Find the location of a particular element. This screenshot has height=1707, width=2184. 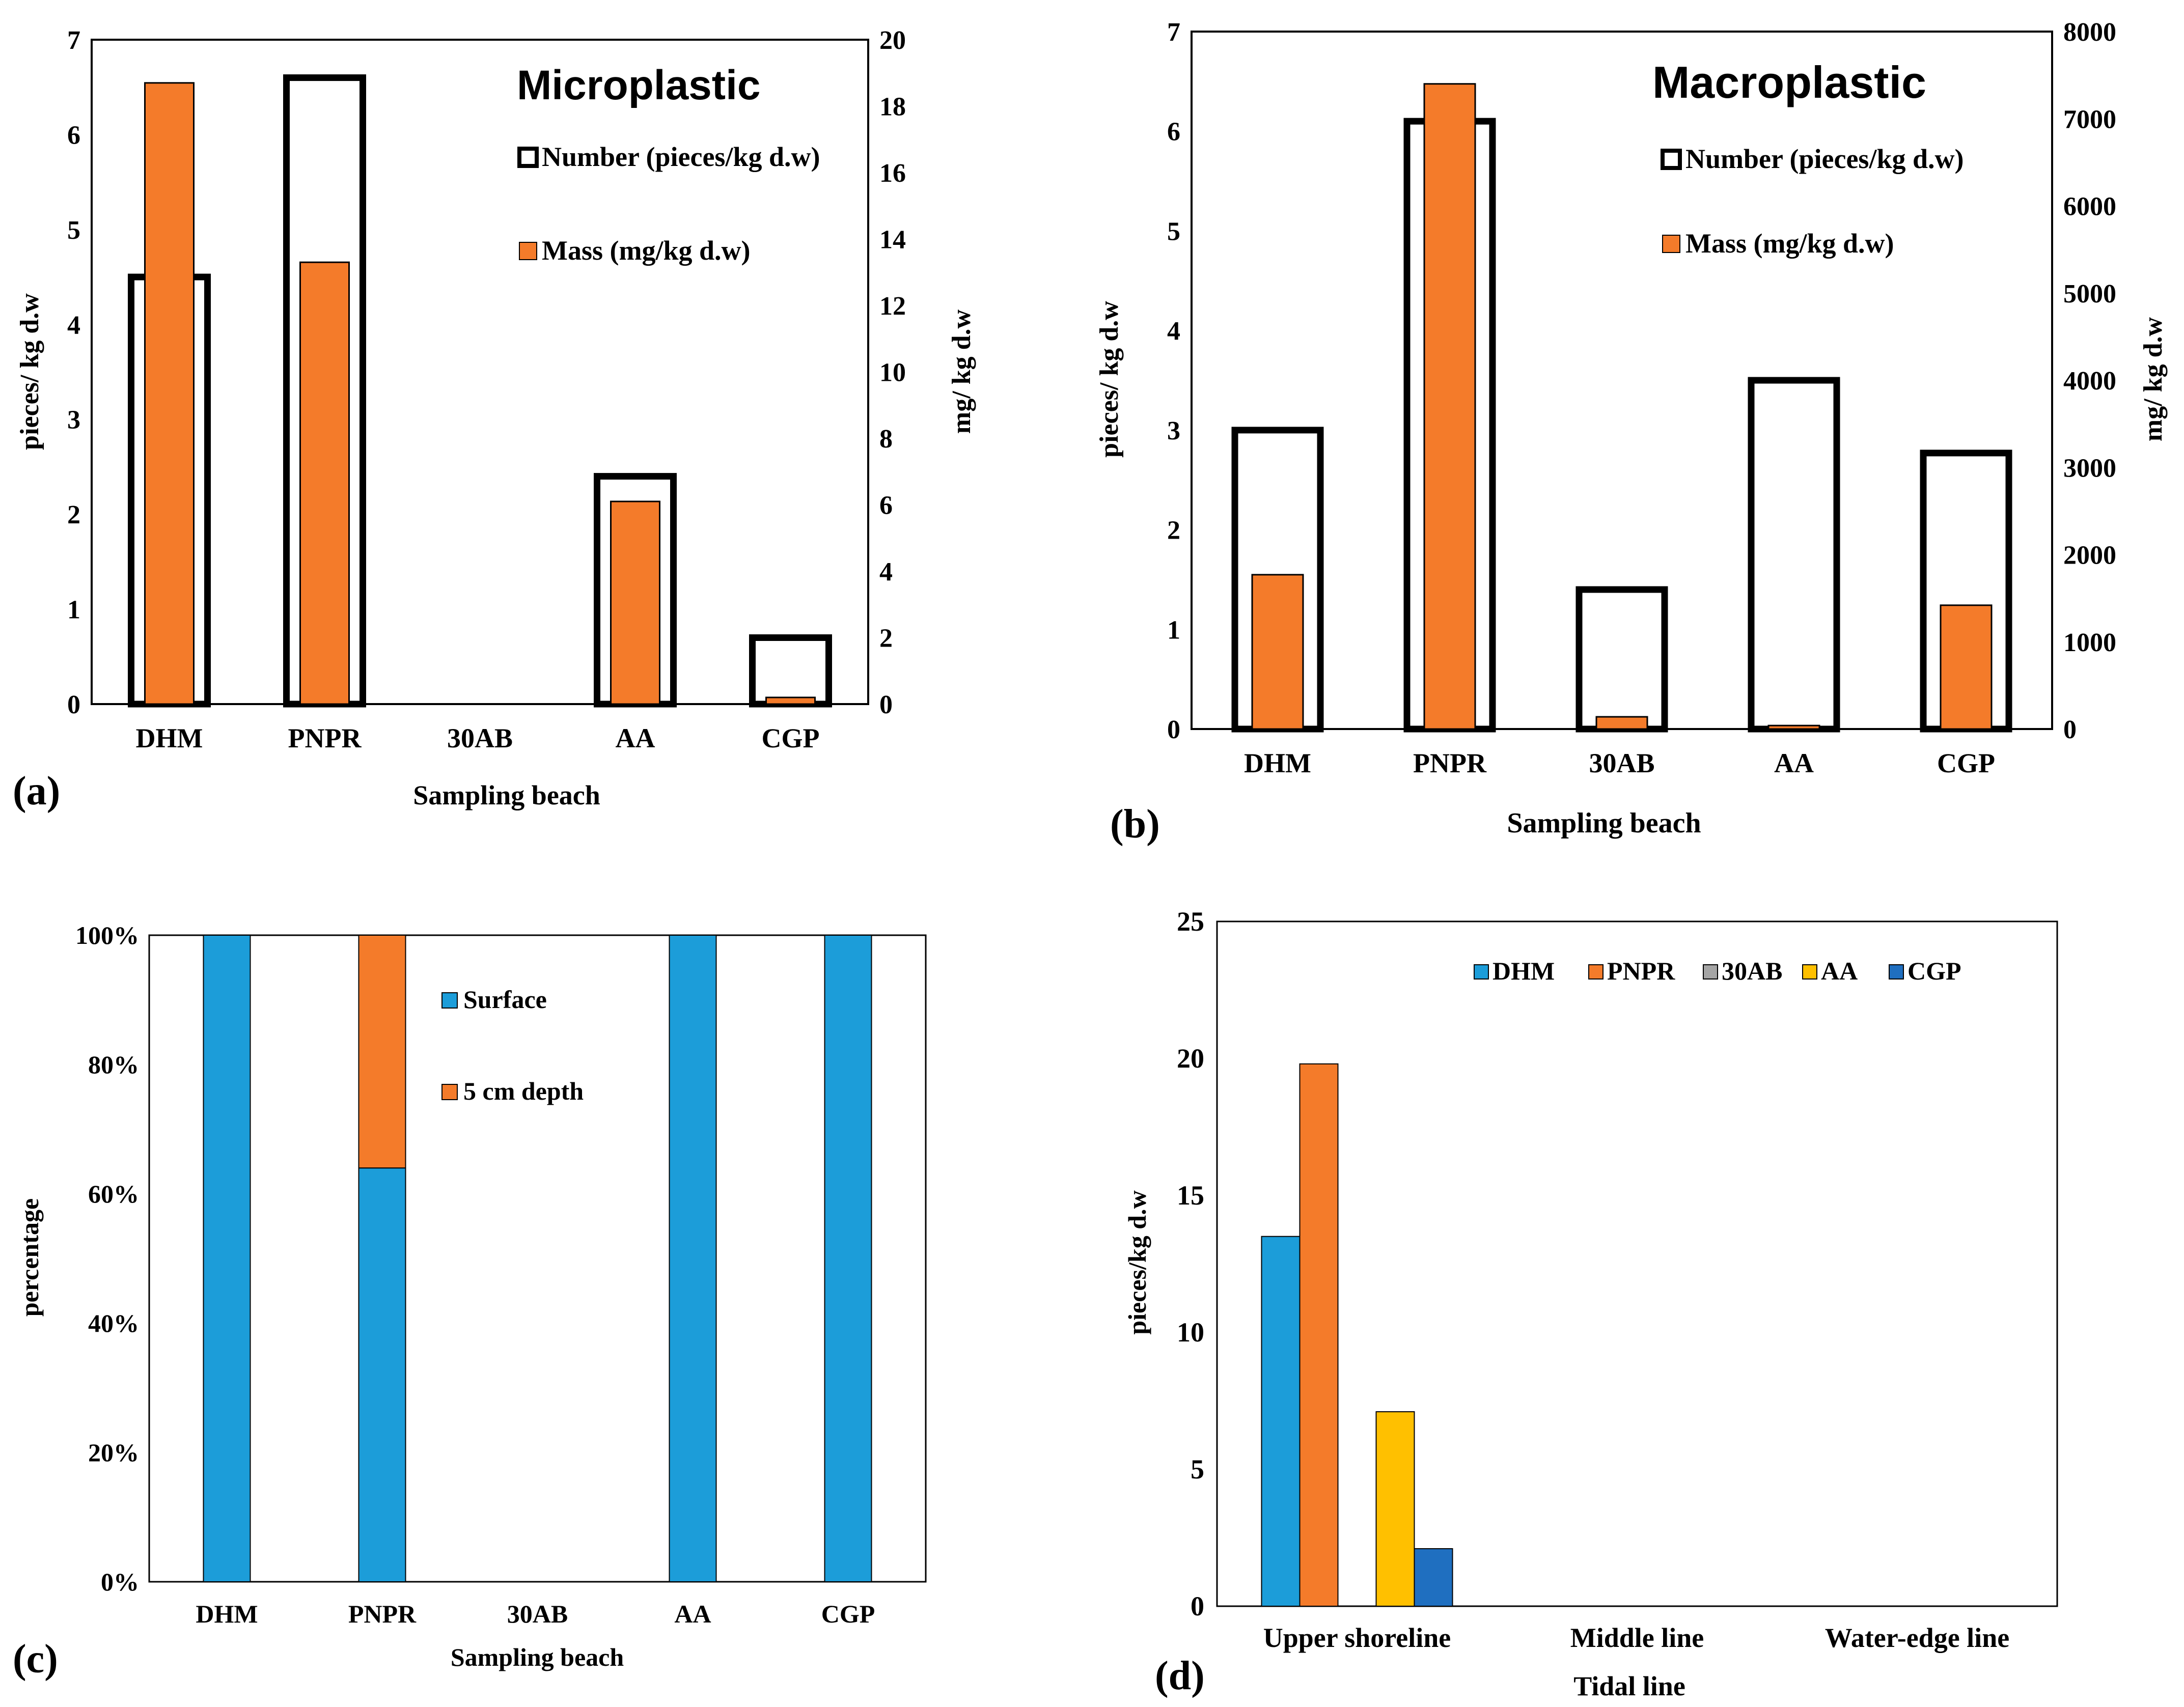

c-depth-bar is located at coordinates (382, 1052).